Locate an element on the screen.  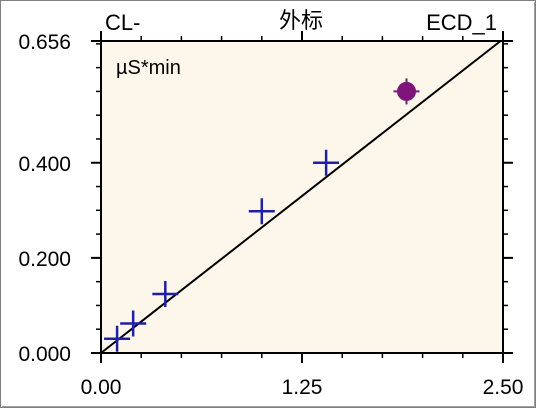
header-right: ECD_1 is located at coordinates (461, 22).